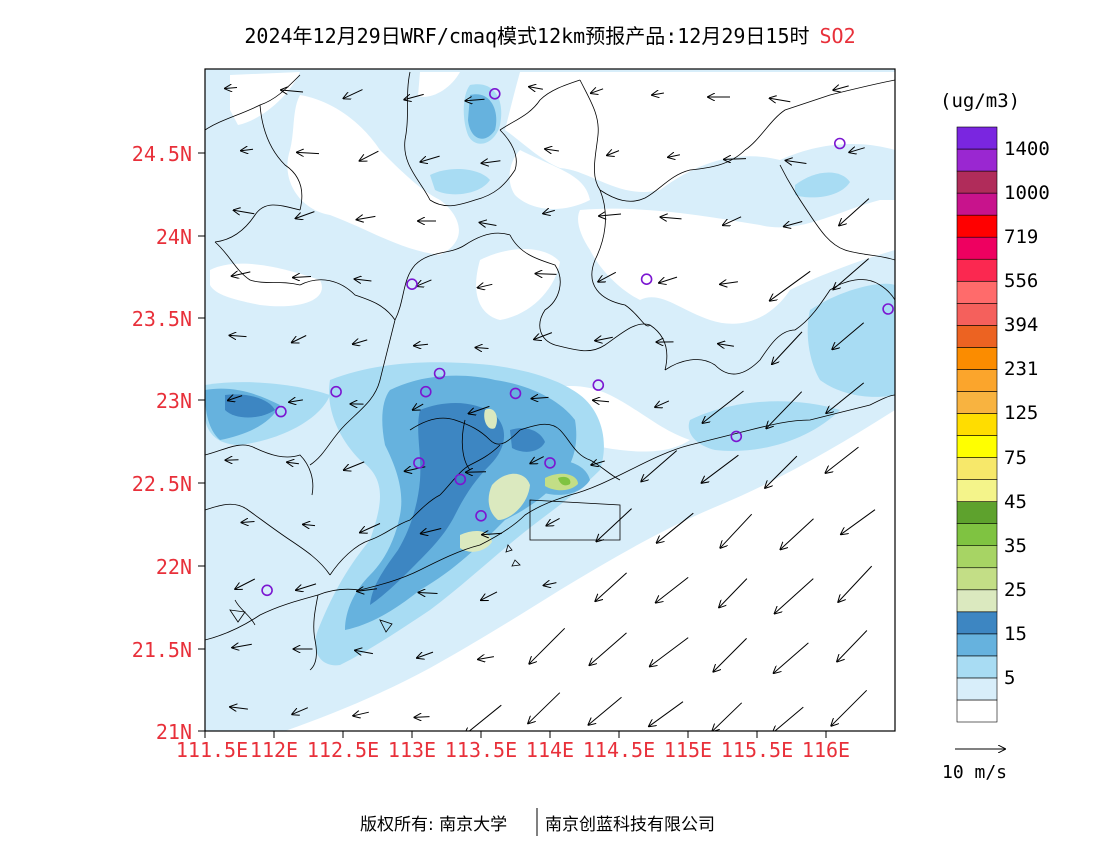  Describe the element at coordinates (343, 750) in the screenshot. I see `lon-label: 112.5E` at that location.